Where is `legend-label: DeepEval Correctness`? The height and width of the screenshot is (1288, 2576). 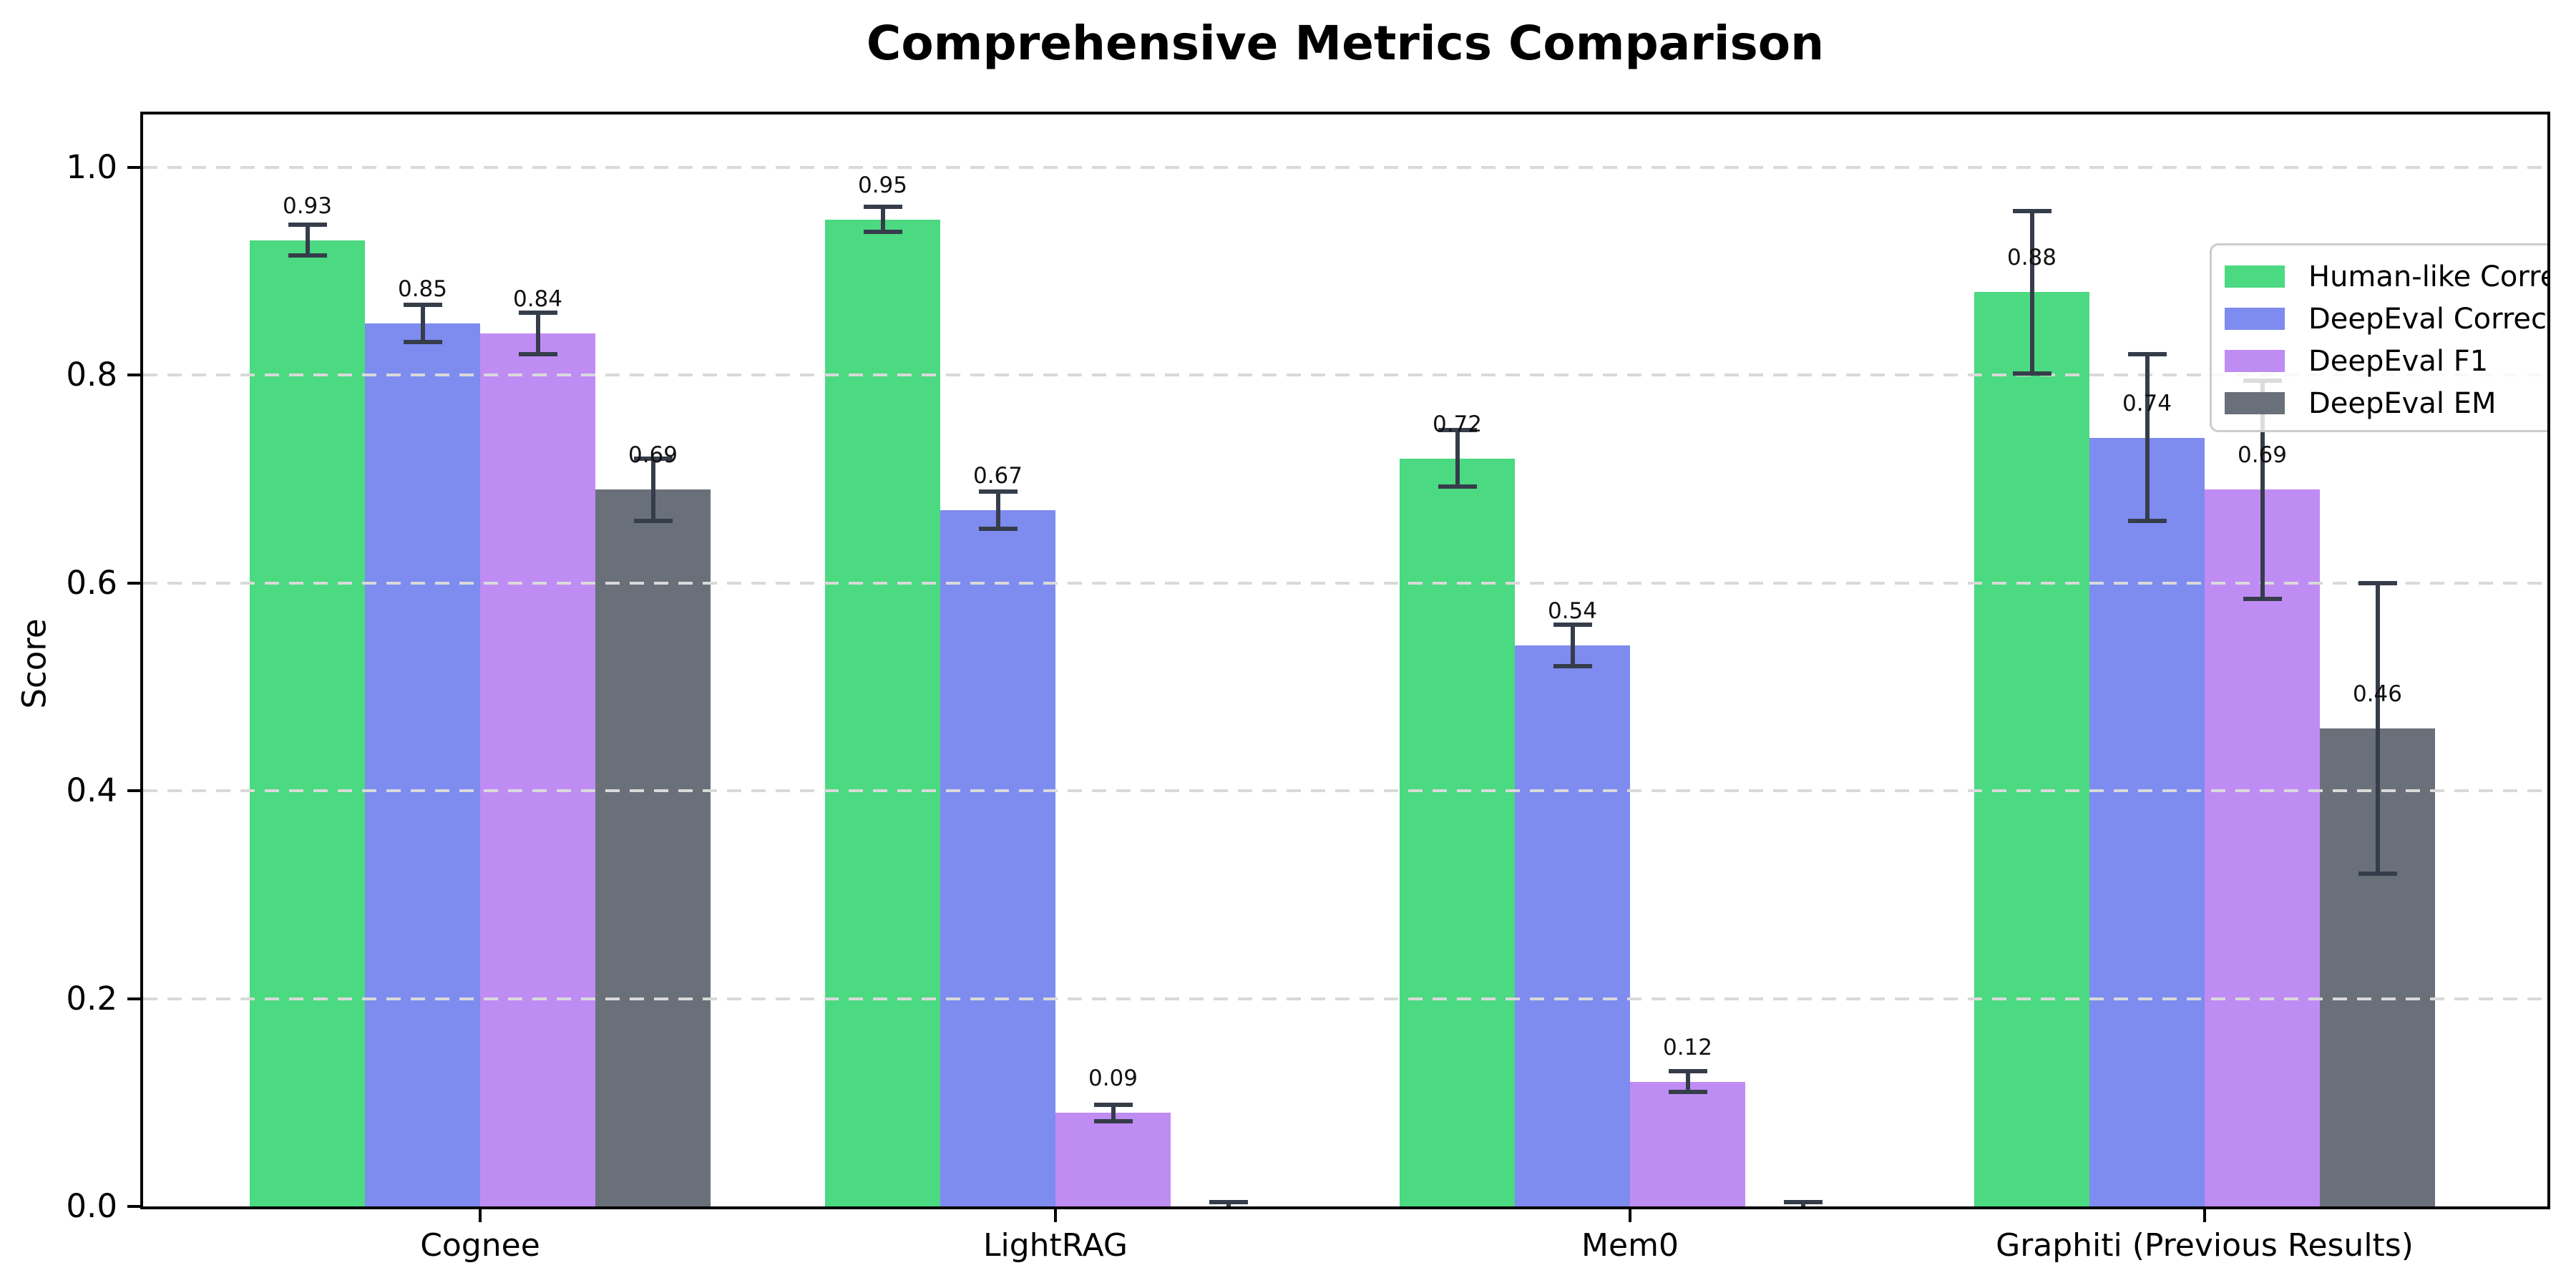
legend-label: DeepEval Correctness is located at coordinates (2427, 319).